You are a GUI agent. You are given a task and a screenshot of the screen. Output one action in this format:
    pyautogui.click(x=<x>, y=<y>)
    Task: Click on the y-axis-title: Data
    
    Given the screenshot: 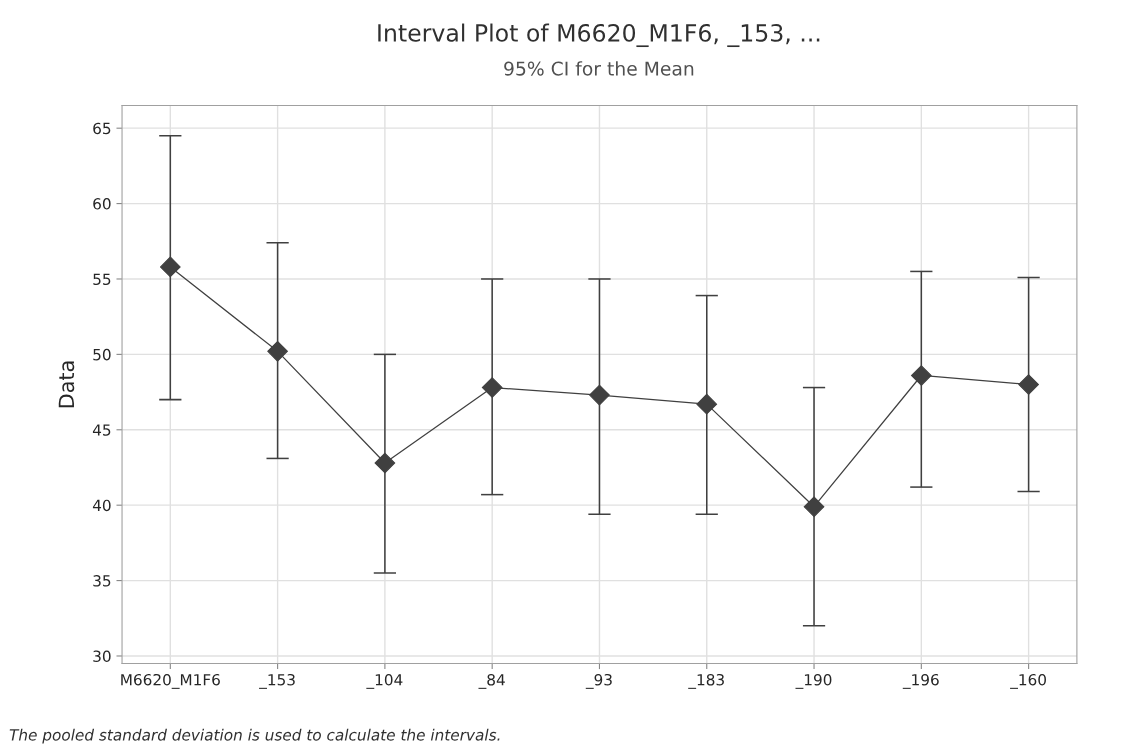 What is the action you would take?
    pyautogui.click(x=66, y=384)
    